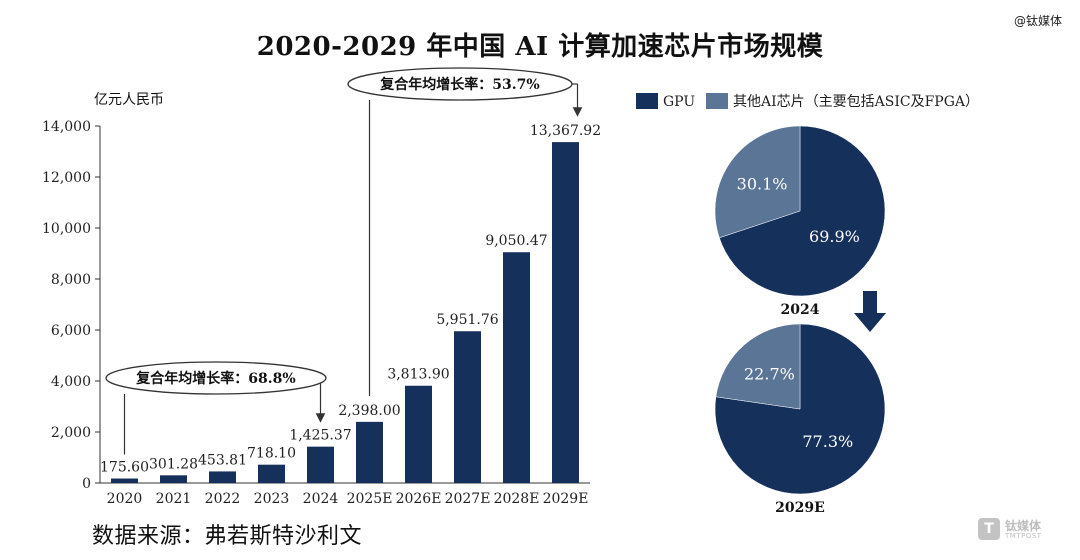 This screenshot has height=560, width=1080. Describe the element at coordinates (222, 477) in the screenshot. I see `bar-2022` at that location.